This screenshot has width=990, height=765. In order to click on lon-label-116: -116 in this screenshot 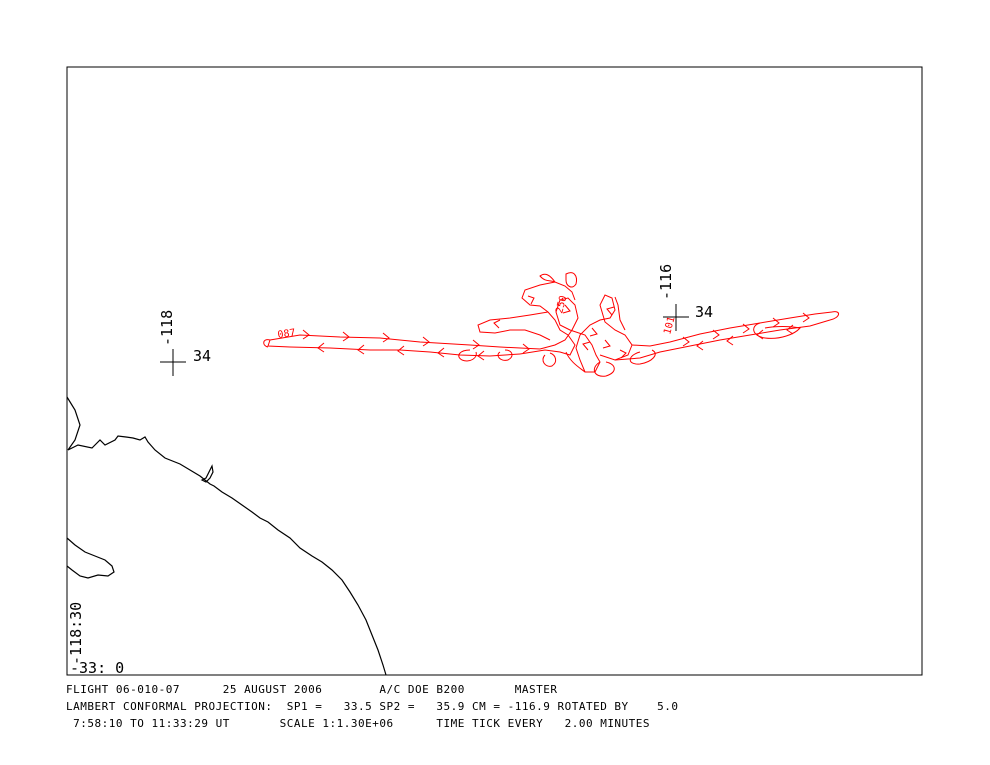, I will do `click(666, 282)`.